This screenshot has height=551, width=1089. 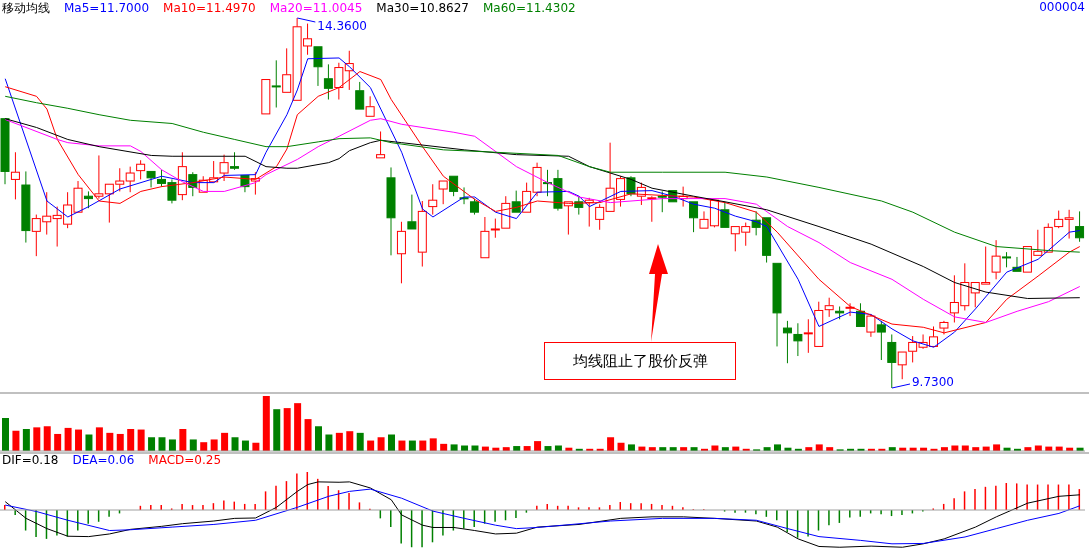 What do you see at coordinates (933, 382) in the screenshot?
I see `annotation: 9.7300` at bounding box center [933, 382].